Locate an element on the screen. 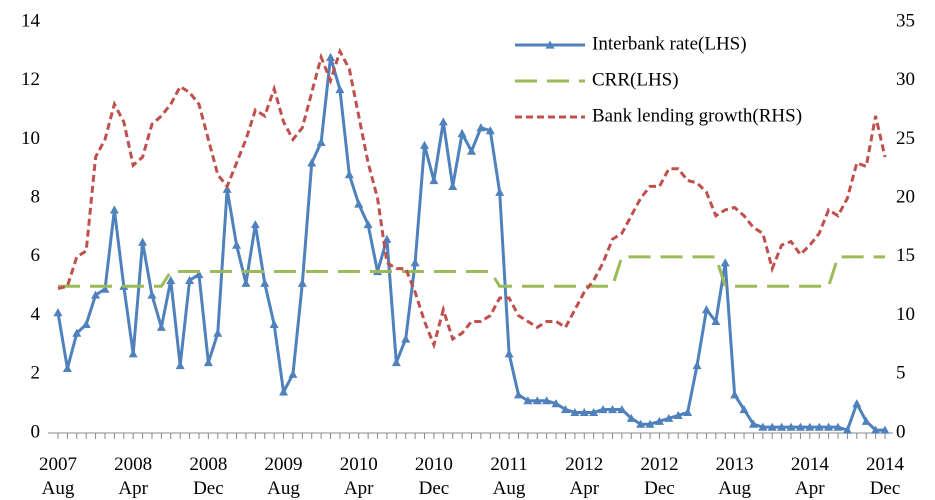 The image size is (935, 500). y2-tick-label: 35 is located at coordinates (905, 20).